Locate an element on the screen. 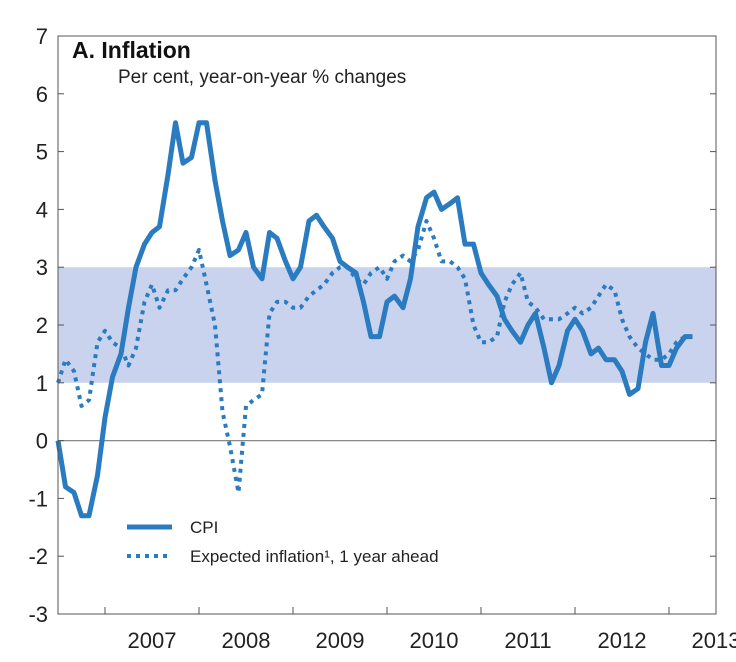  chart-title: A. Inflation is located at coordinates (131, 50).